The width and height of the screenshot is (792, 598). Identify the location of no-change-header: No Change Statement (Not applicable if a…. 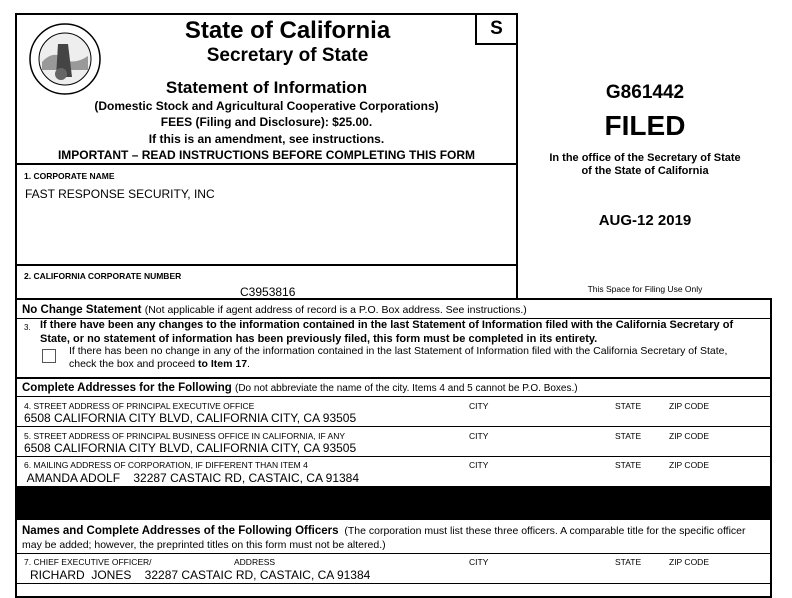
(274, 310).